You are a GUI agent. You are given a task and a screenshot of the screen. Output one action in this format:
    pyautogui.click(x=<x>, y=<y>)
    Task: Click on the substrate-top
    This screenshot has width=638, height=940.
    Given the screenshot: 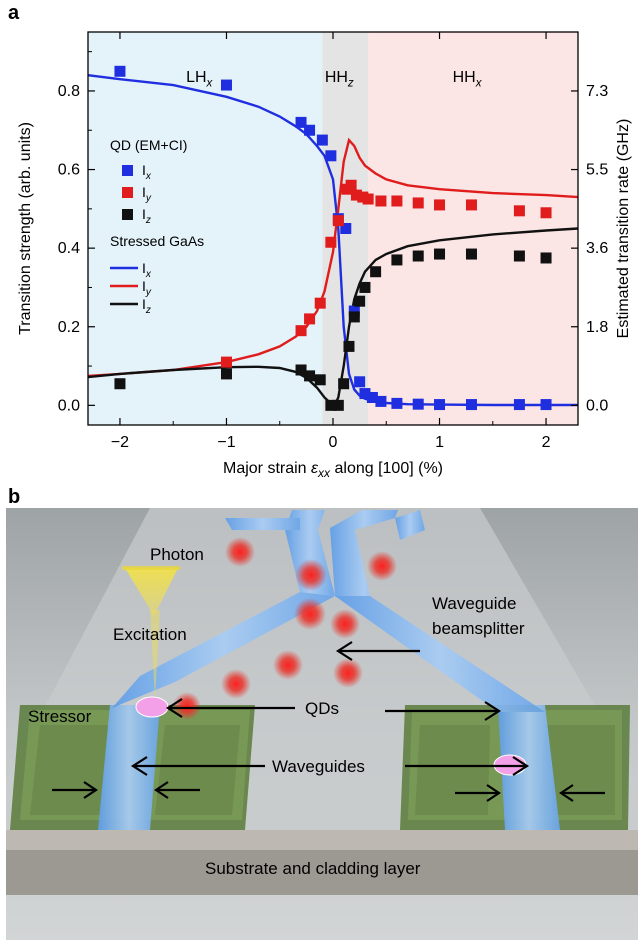 What is the action you would take?
    pyautogui.click(x=322, y=840)
    